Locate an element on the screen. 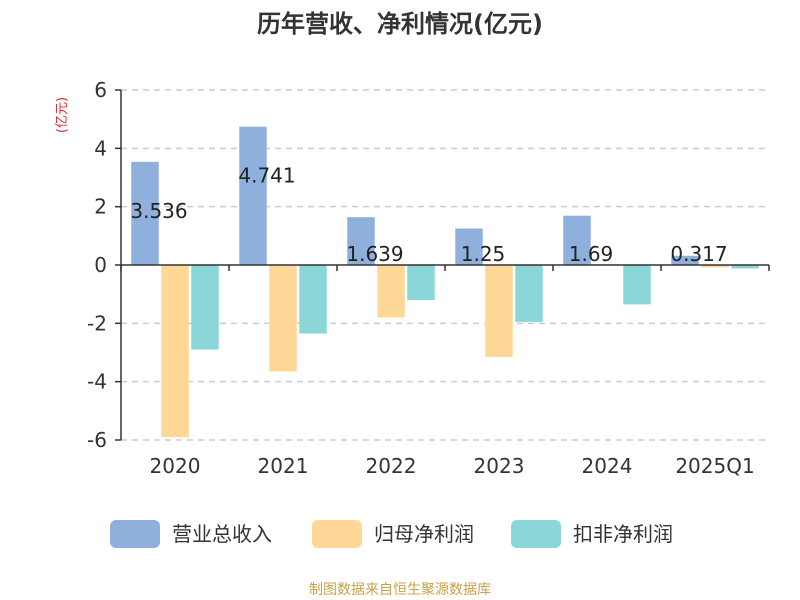  y-tick-labels: -6 -4 -2 0 2 4 6 is located at coordinates (97, 265).